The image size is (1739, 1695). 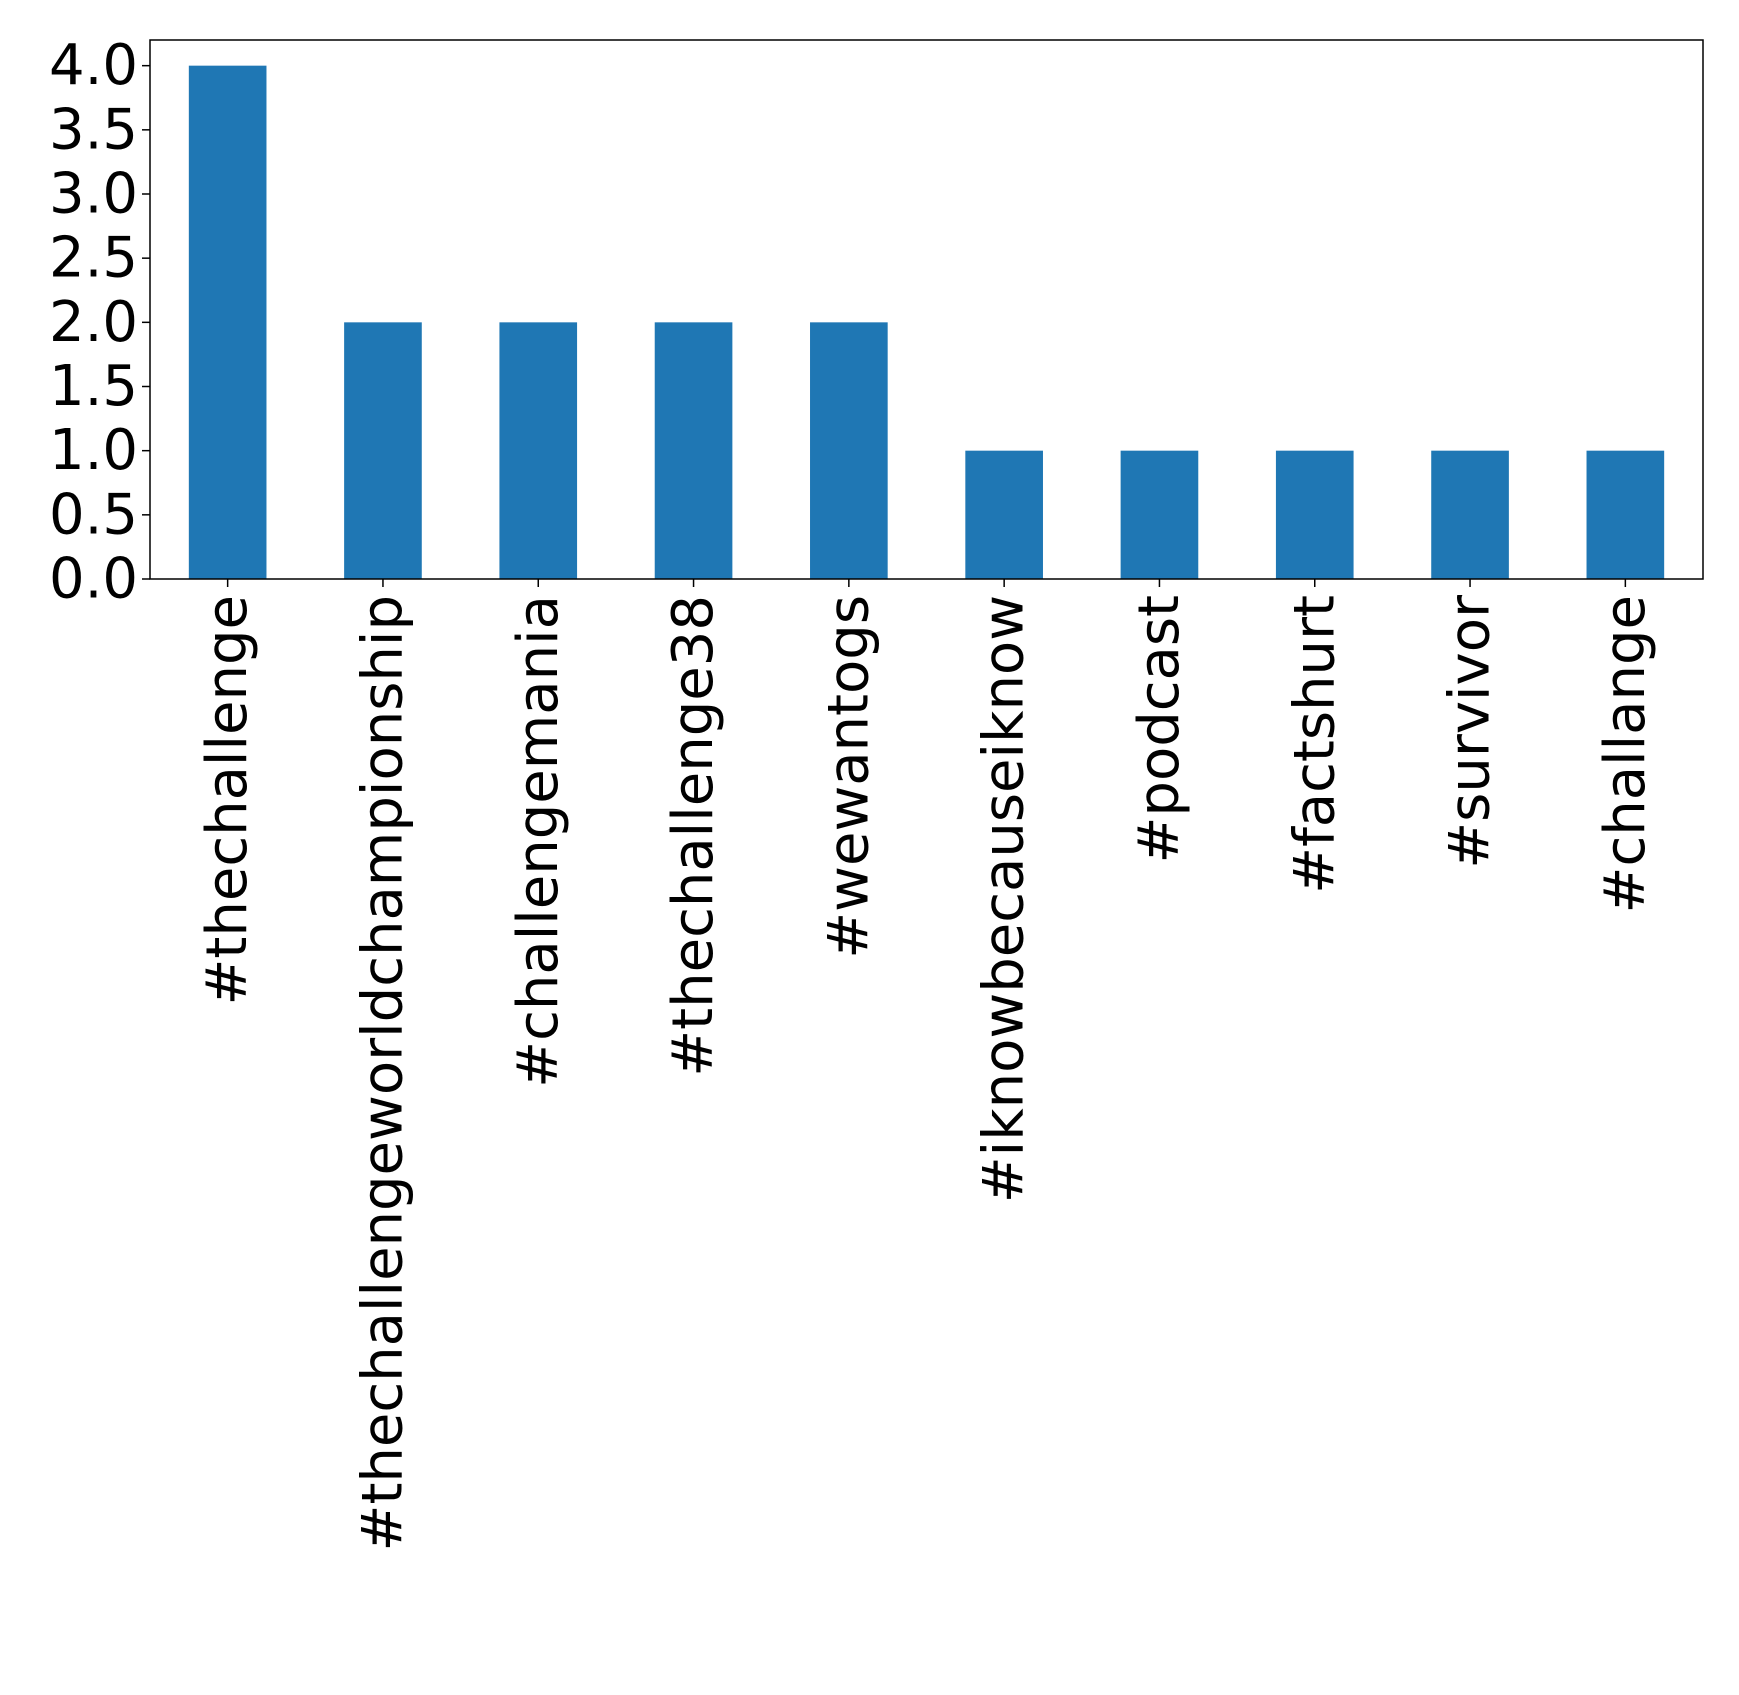 I want to click on x-tick-label-3: #thechallenge38, so click(x=693, y=836).